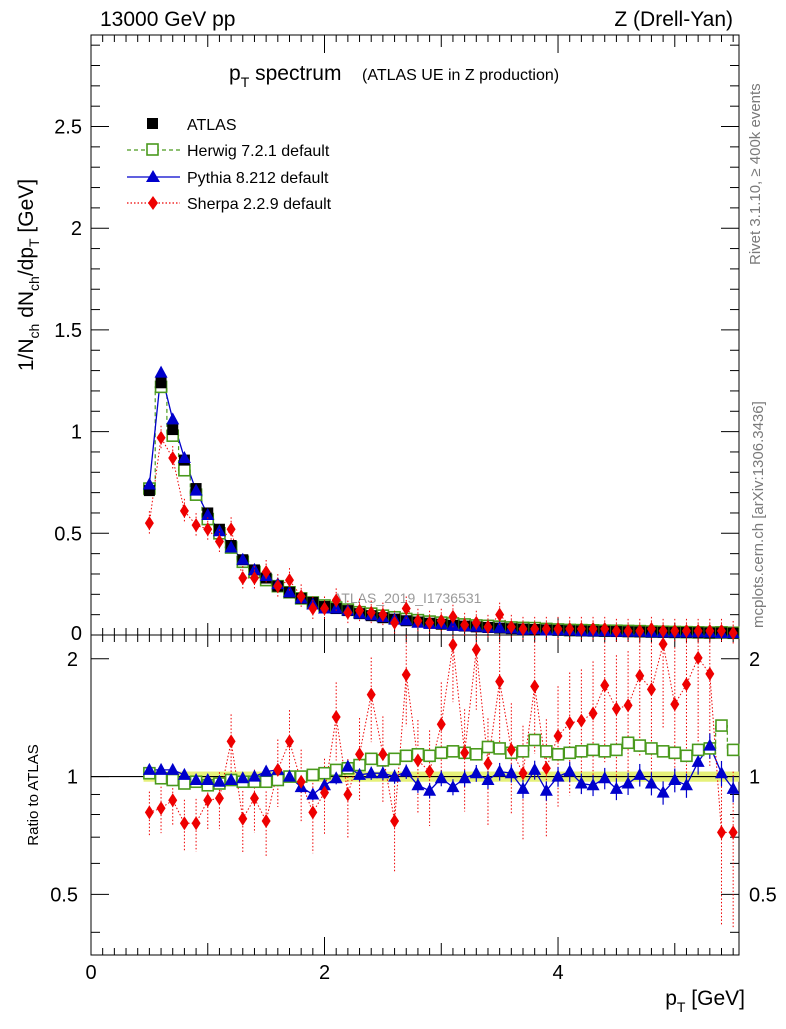  I want to click on header-collision-label: 13000 GeV pp, so click(167, 19).